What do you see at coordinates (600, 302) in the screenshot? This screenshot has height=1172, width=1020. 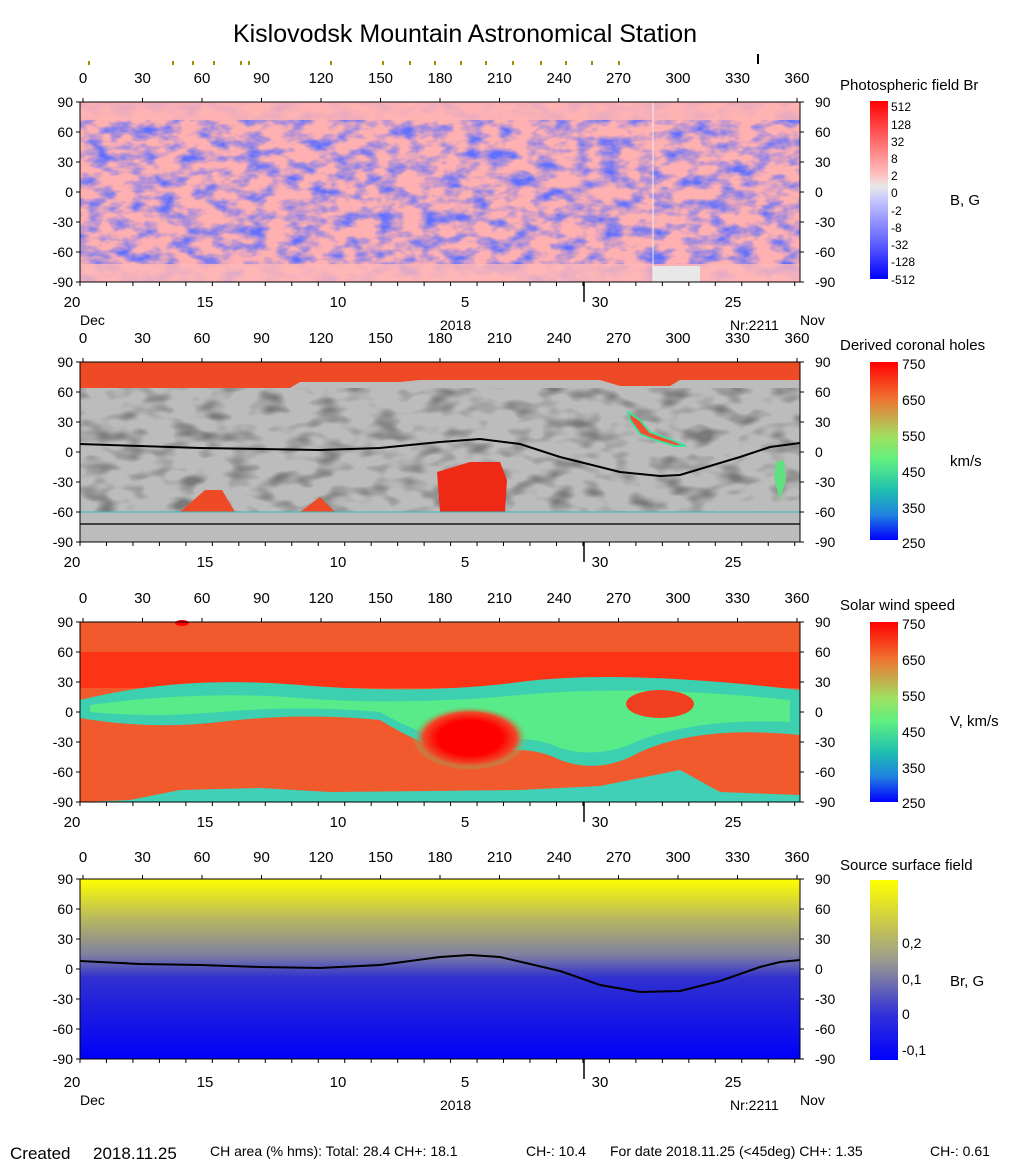 I see `date-tick-label: 30` at bounding box center [600, 302].